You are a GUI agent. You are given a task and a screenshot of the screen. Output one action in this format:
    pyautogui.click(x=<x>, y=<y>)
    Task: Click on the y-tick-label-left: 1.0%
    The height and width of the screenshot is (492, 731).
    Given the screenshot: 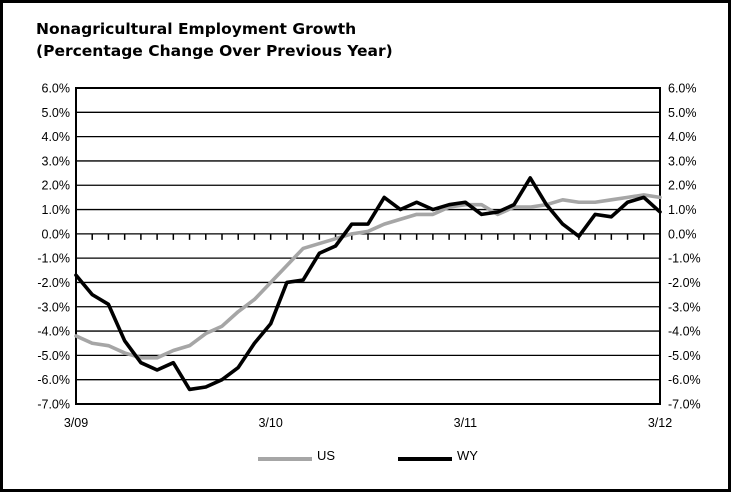 What is the action you would take?
    pyautogui.click(x=56, y=210)
    